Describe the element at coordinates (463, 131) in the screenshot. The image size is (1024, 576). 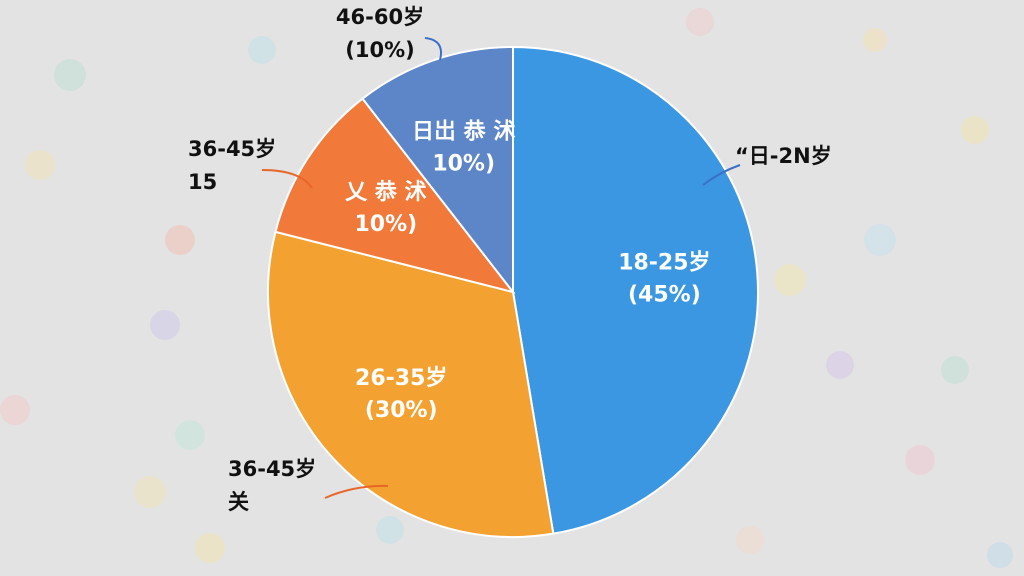
I see `slice-category-label: 日岀 恭 沭` at that location.